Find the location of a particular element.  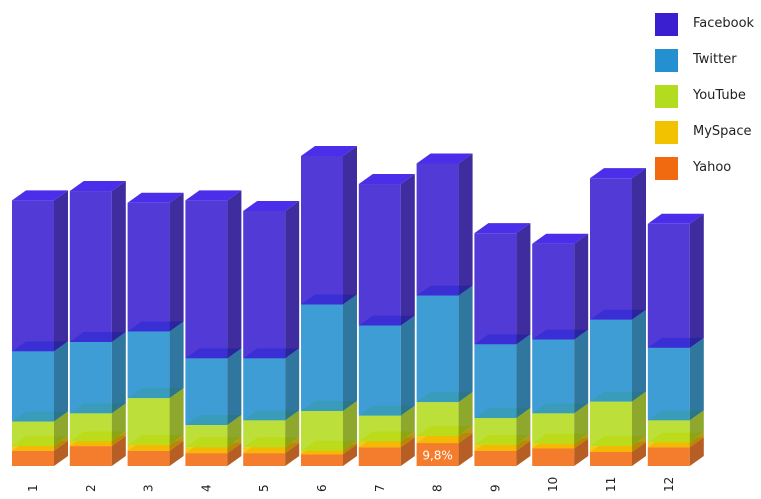

bar-facebook-4-side is located at coordinates (234, 274).